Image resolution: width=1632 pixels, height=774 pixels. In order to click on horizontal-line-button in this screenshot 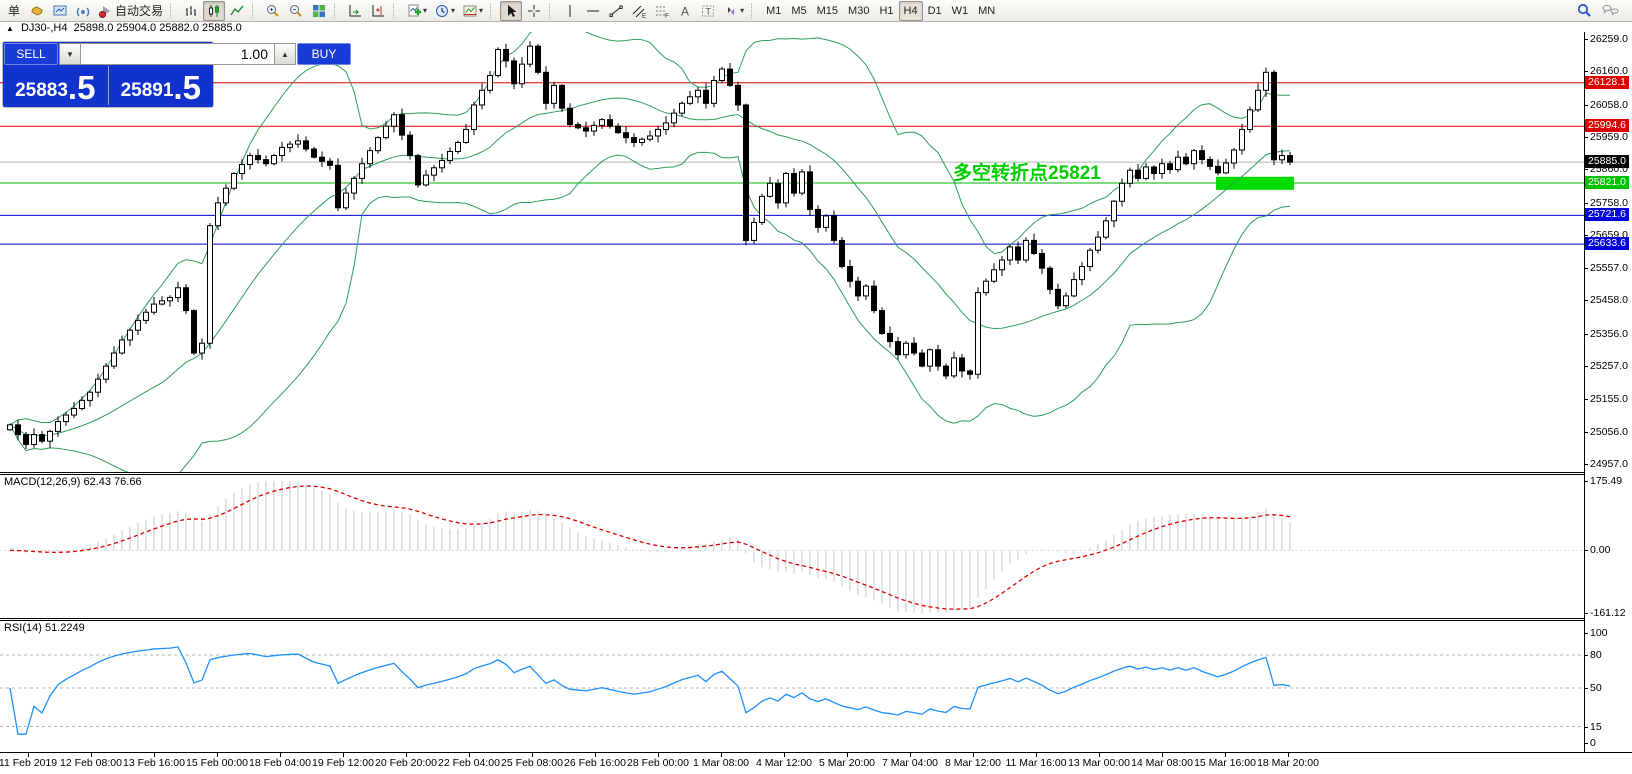, I will do `click(593, 11)`.